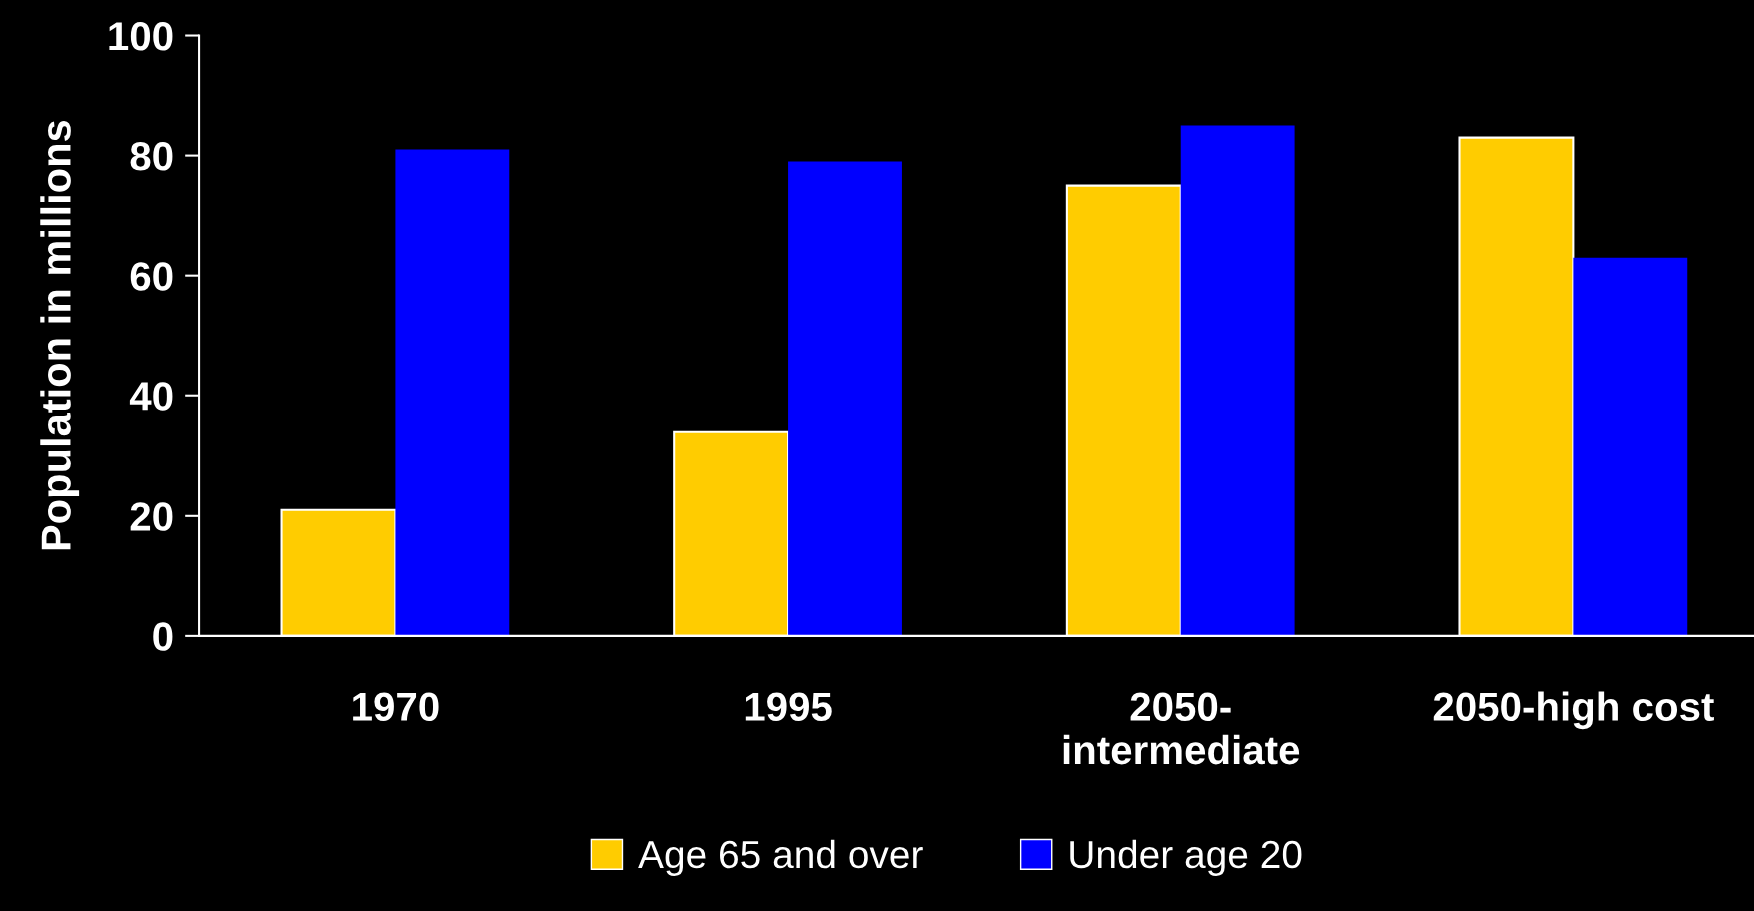 This screenshot has width=1754, height=911. I want to click on x-tick-label: 1970, so click(396, 707).